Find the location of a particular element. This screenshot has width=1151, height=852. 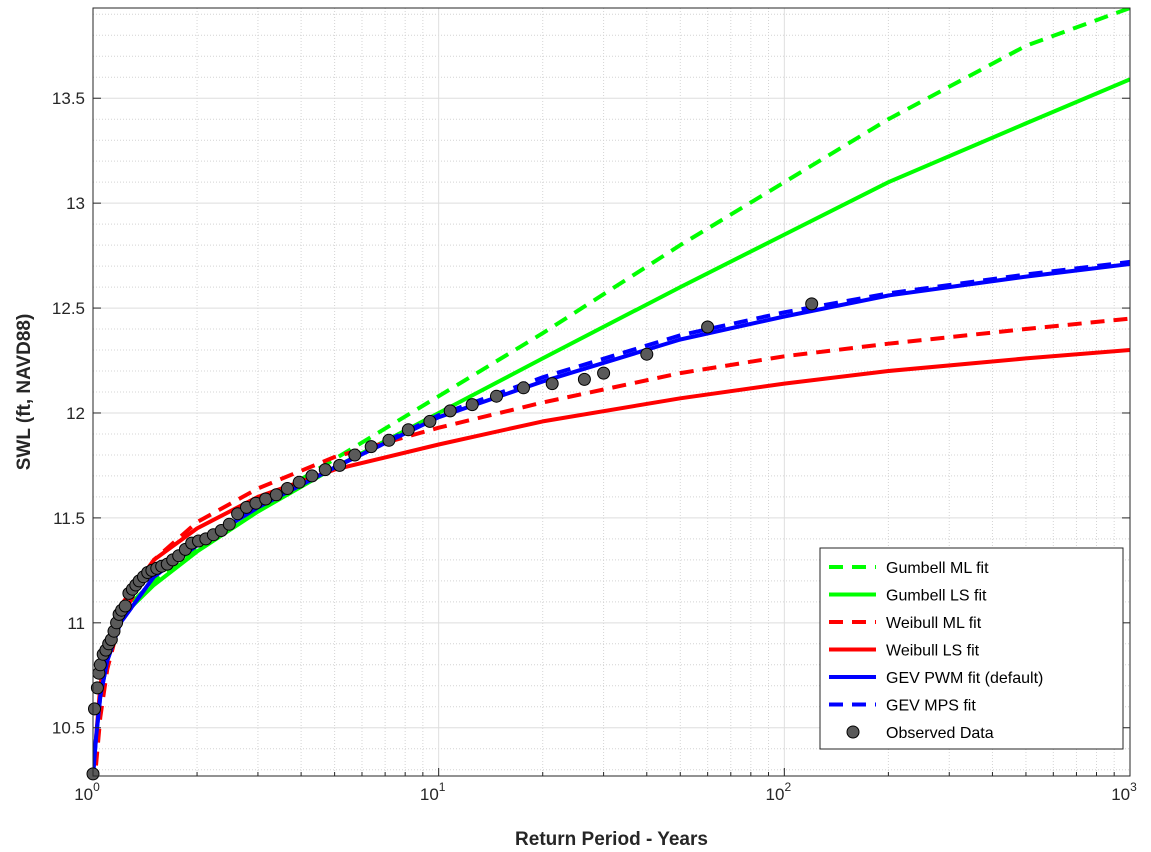

x-tick-exponent: 0 is located at coordinates (96, 787).